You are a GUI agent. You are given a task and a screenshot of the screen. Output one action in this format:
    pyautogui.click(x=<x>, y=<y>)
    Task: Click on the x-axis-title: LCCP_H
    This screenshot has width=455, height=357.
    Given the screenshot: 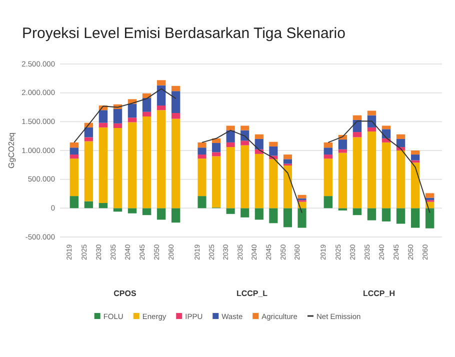 What is the action you would take?
    pyautogui.click(x=379, y=293)
    